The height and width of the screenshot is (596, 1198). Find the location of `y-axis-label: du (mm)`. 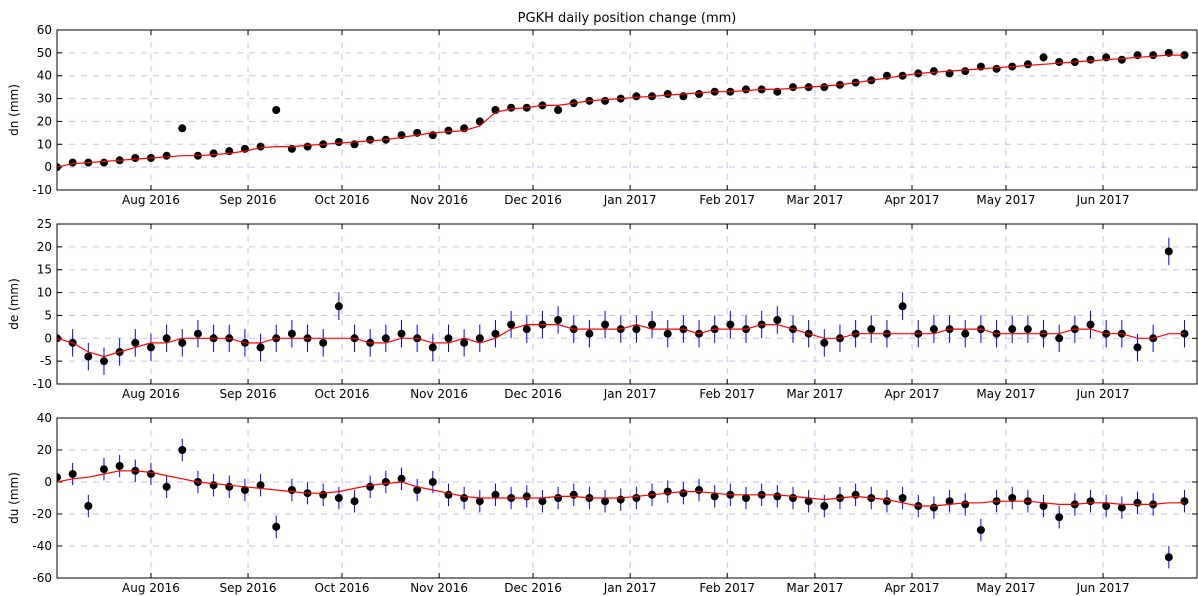

y-axis-label: du (mm) is located at coordinates (14, 498).